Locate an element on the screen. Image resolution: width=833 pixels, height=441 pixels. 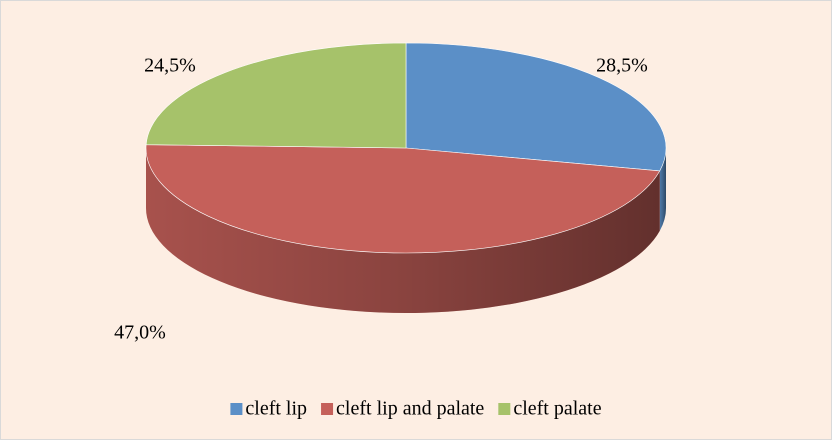
legend-label: cleft palate is located at coordinates (557, 409).